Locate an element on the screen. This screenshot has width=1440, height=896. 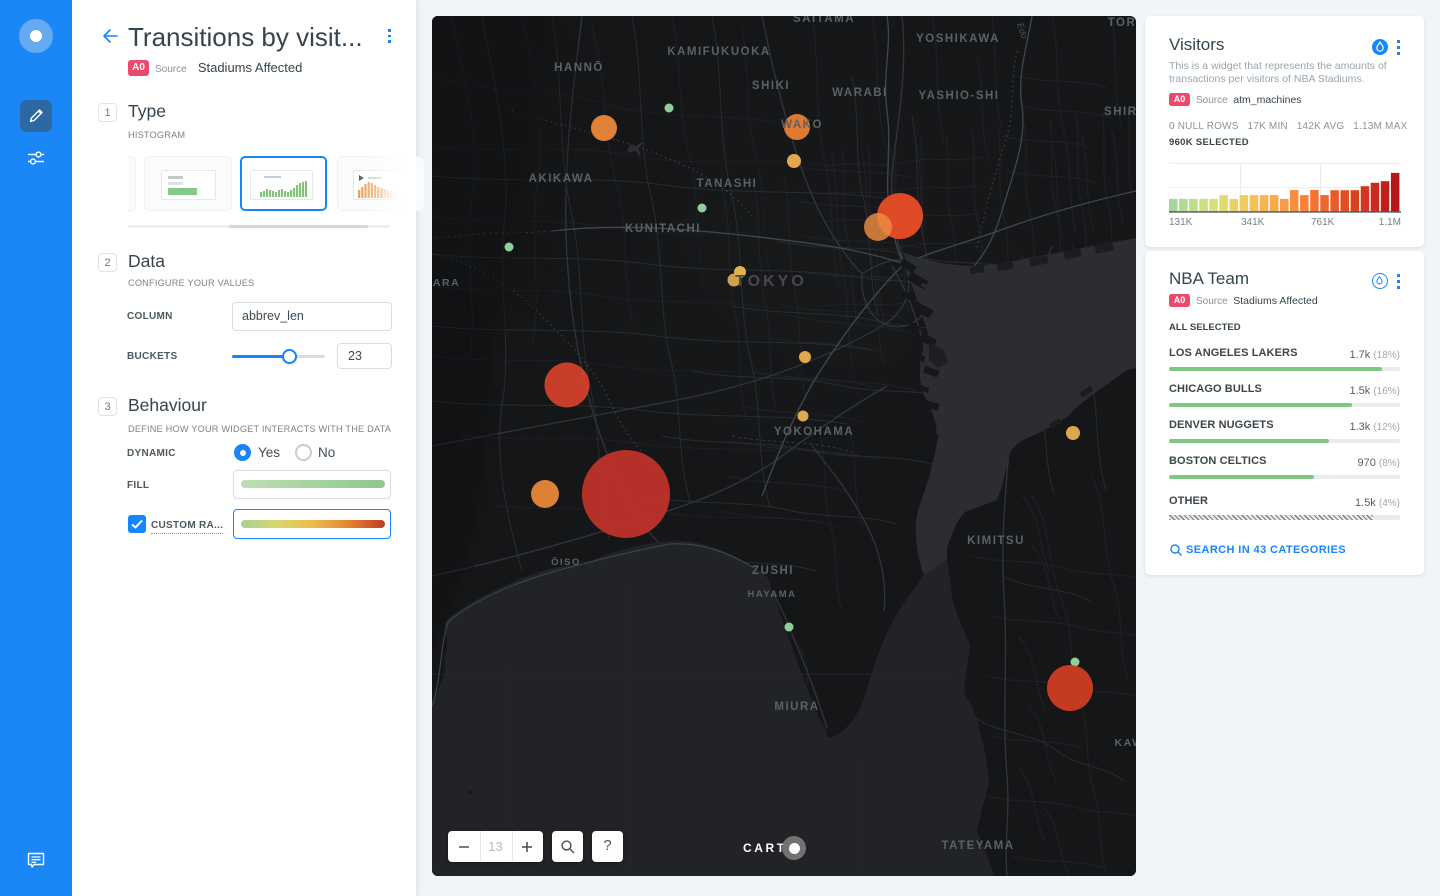
svg-text: WARABI is located at coordinates (860, 93).